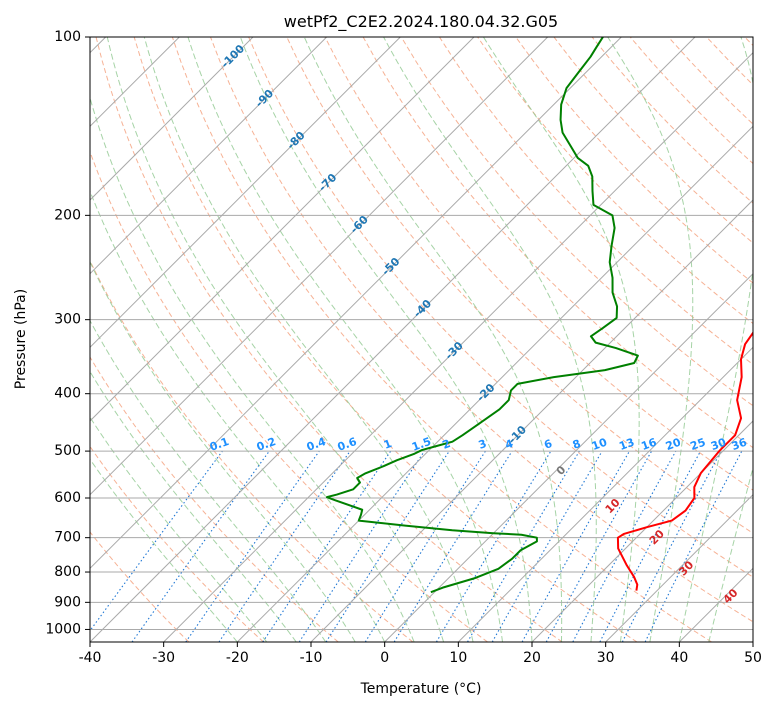 This screenshot has width=775, height=708. I want to click on y-tick-label: 800, so click(67, 572).